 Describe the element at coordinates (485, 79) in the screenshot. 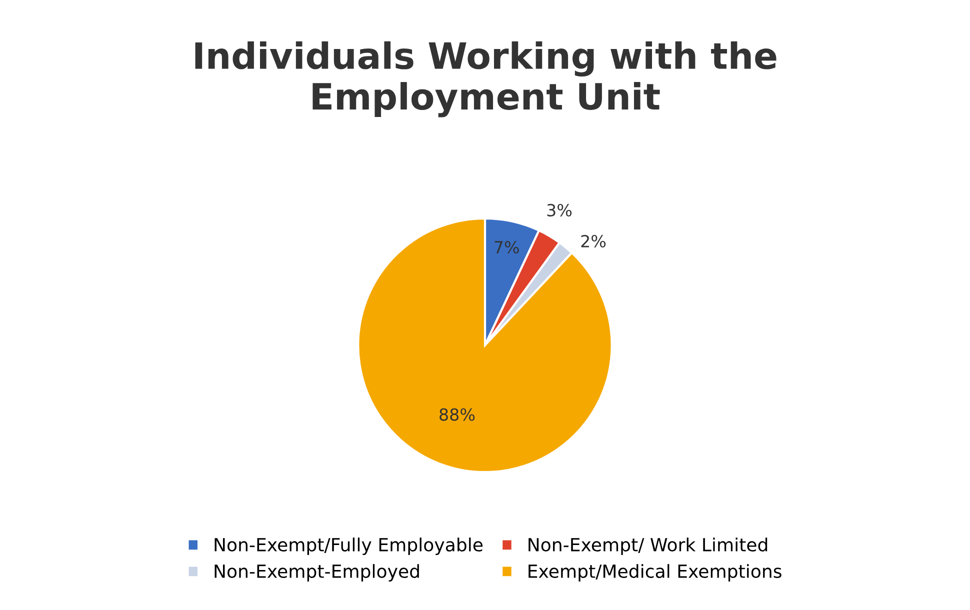

I see `chart-title: Individuals Working with the Employment Unit` at that location.